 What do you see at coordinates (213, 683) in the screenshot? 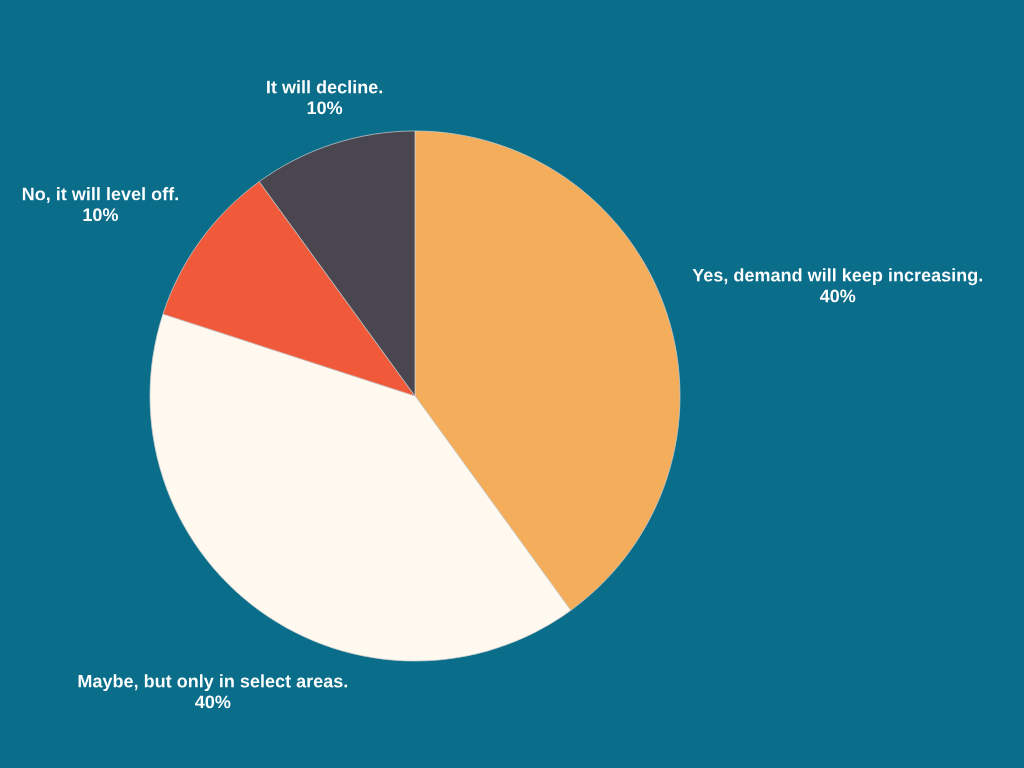
I see `slice-label: Maybe, but only in select areas.` at bounding box center [213, 683].